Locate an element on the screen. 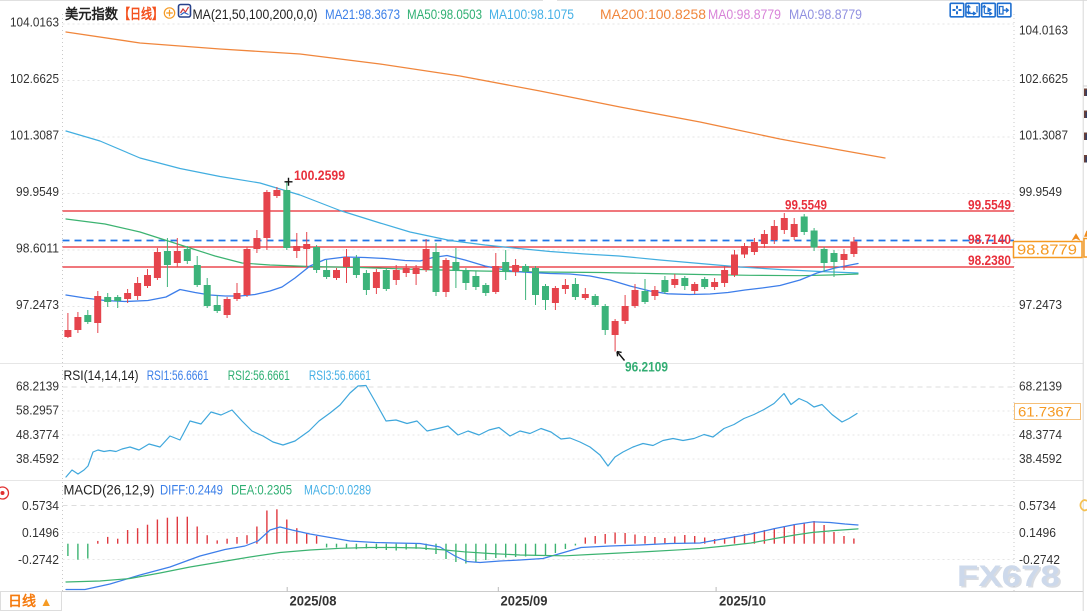 This screenshot has width=1087, height=611. svg-text: 美元指数 is located at coordinates (92, 14).